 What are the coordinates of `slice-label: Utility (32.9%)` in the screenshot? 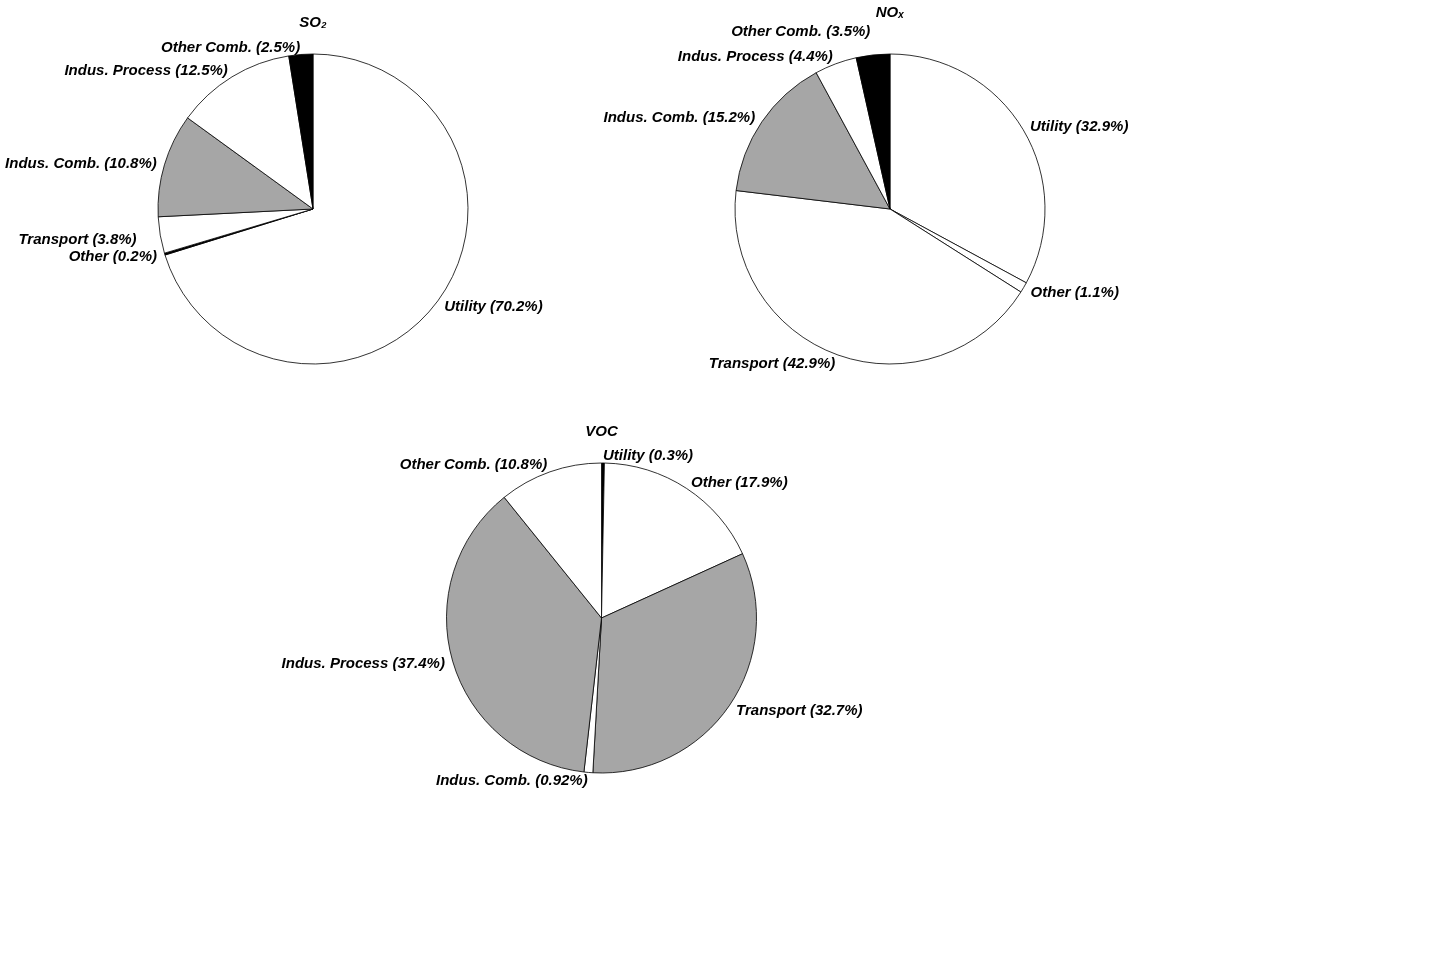 It's located at (1079, 125).